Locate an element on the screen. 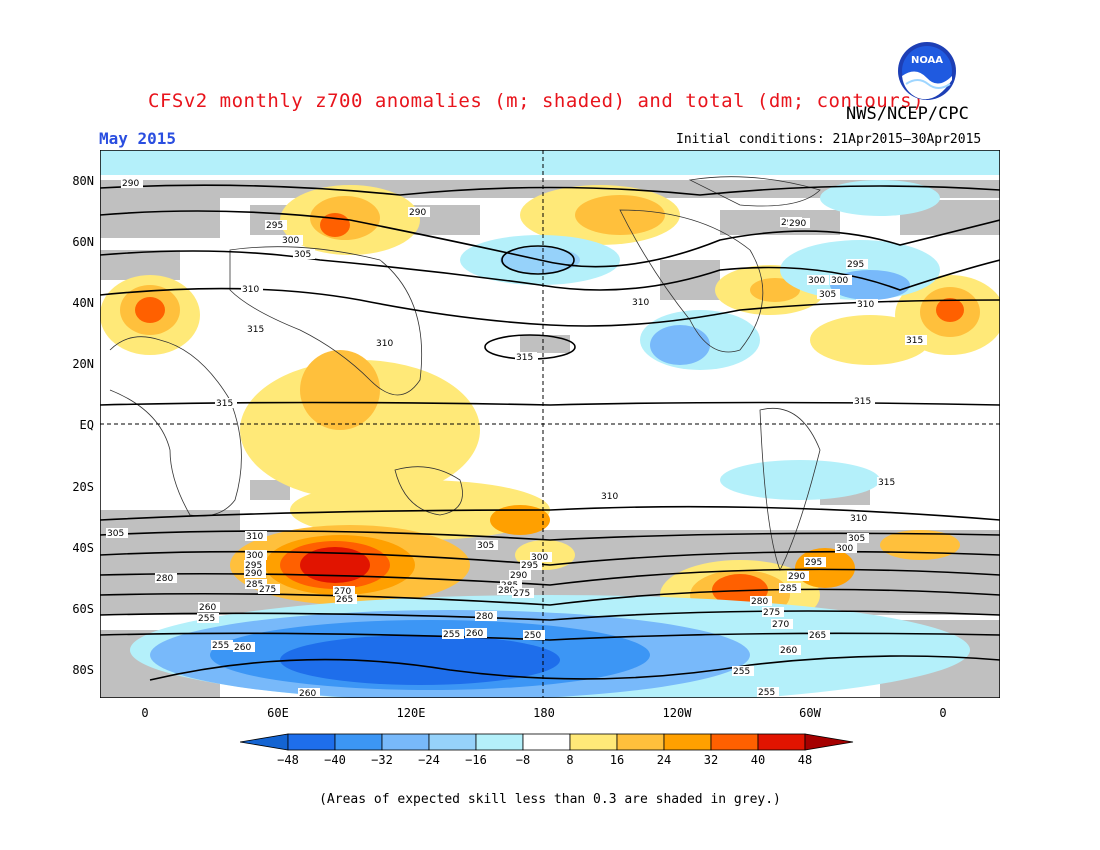  contour-label: 285 is located at coordinates (790, 588).